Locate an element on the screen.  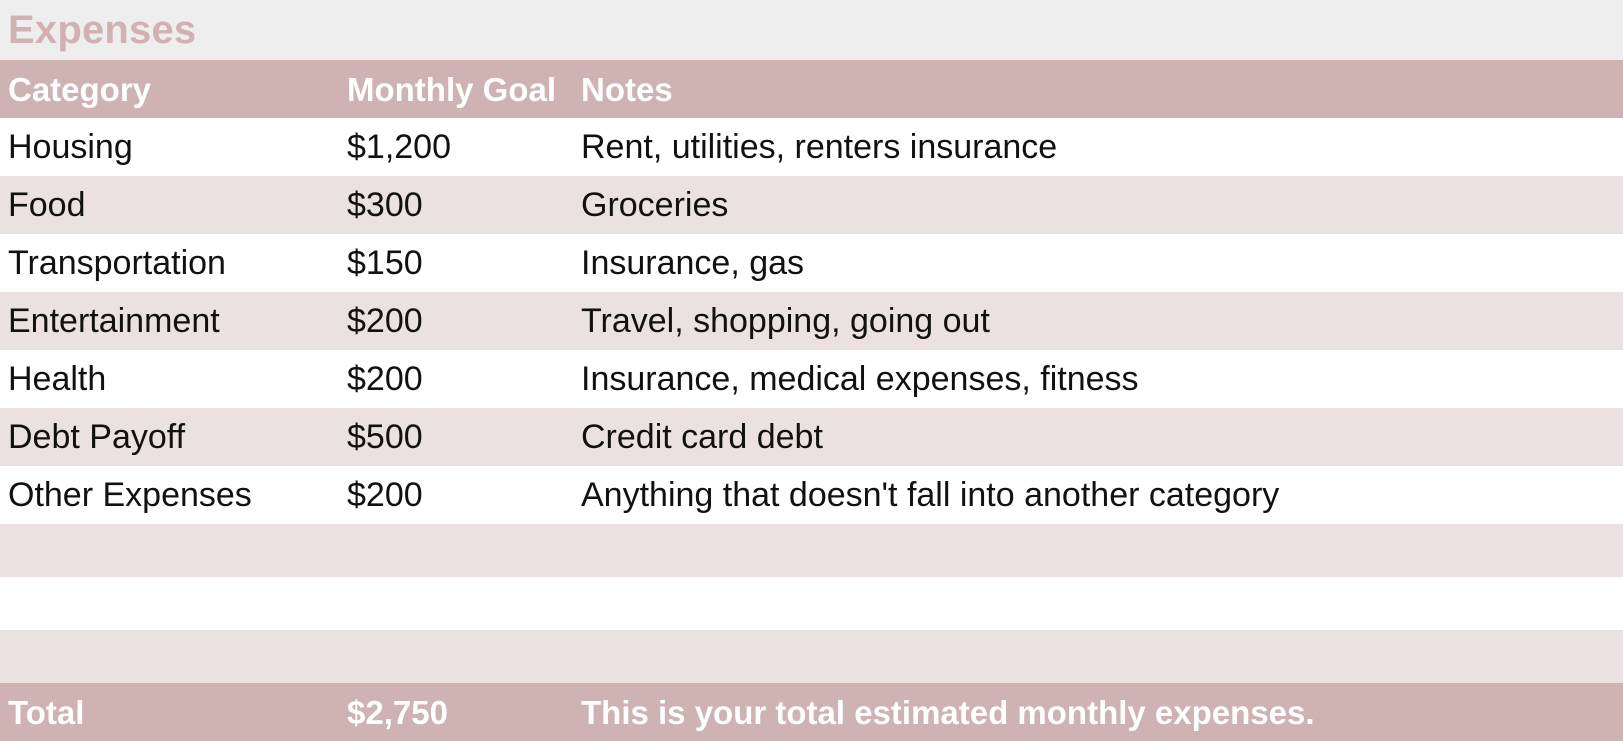
table-row: Food $300 Groceries is located at coordinates (811, 205).